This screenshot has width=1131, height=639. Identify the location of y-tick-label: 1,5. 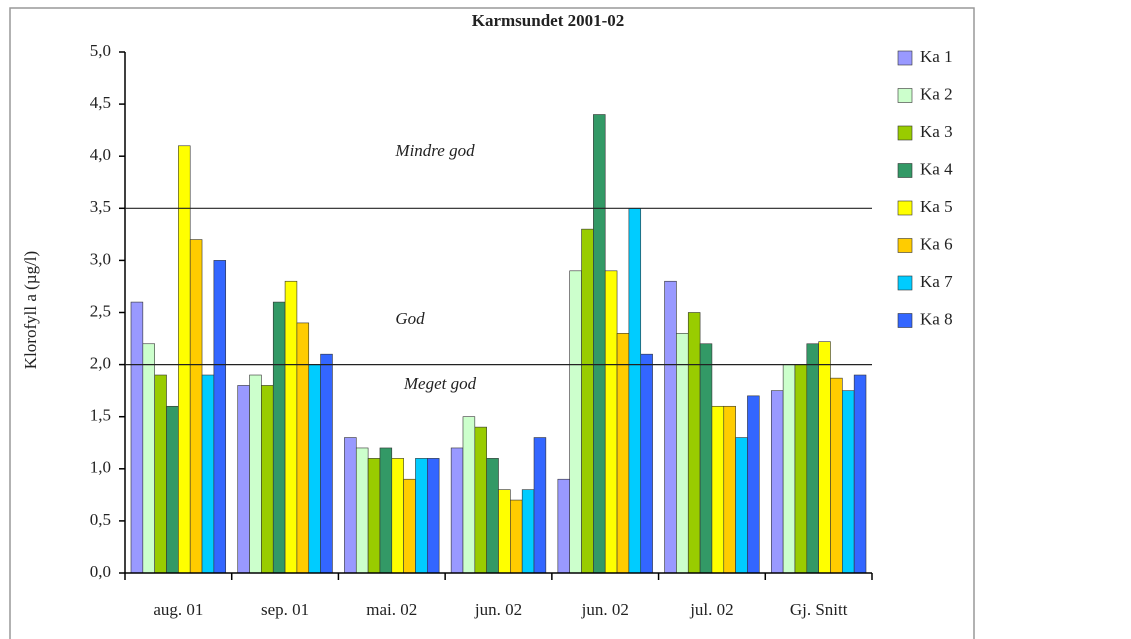
(100, 415).